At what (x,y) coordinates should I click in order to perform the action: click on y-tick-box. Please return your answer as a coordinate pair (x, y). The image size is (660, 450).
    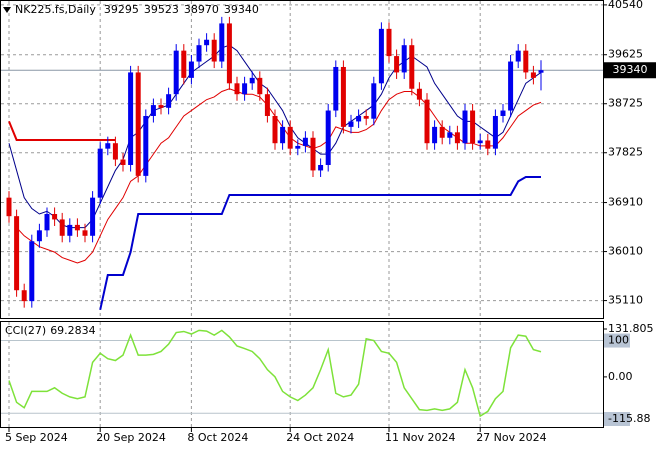
    Looking at the image, I should click on (617, 340).